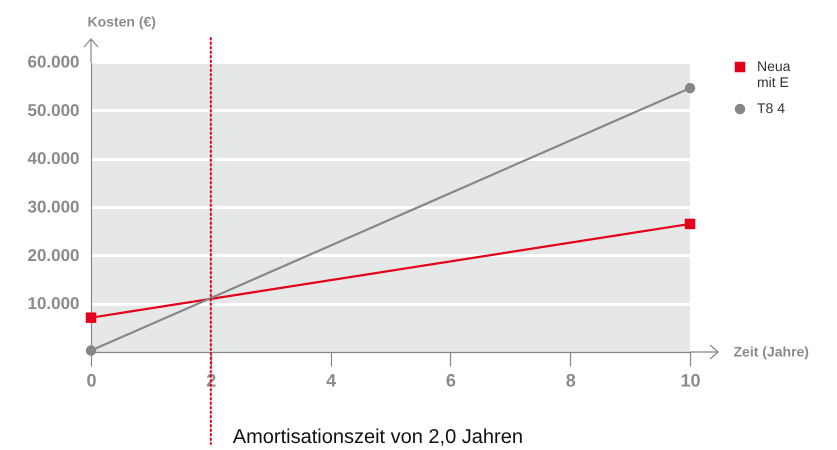  I want to click on x-tick-label: 8, so click(571, 380).